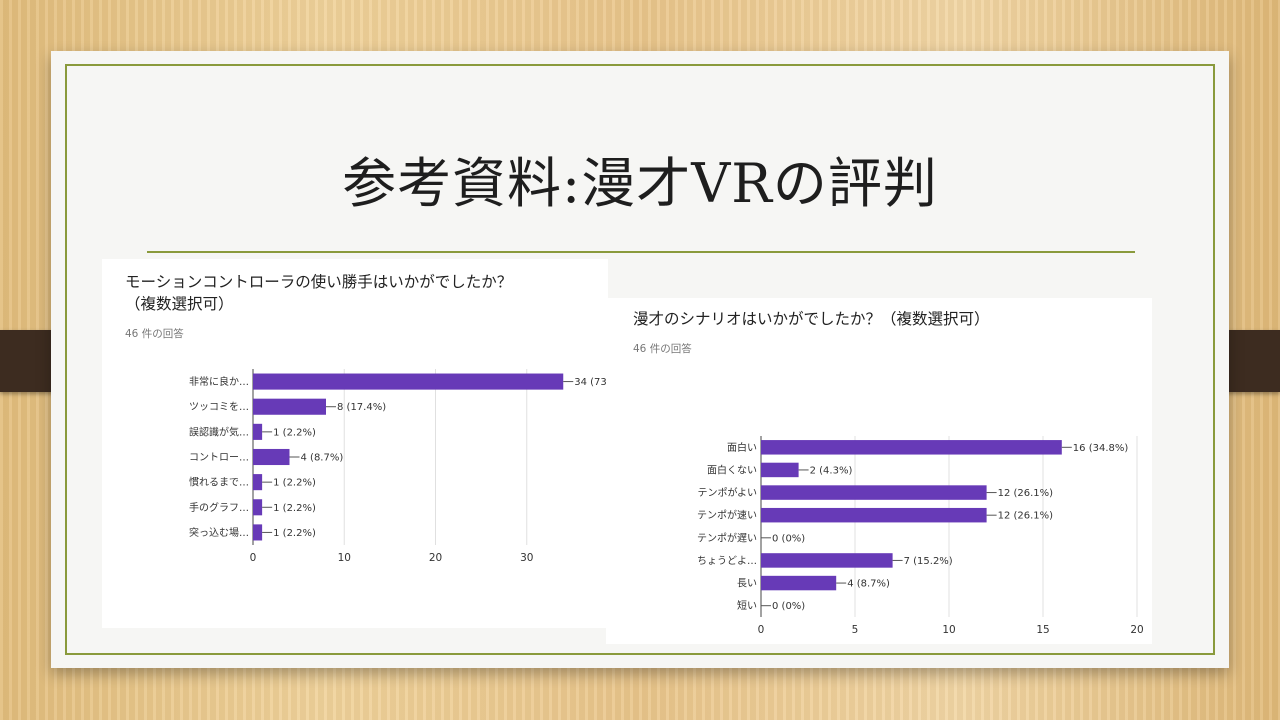 The width and height of the screenshot is (1280, 720). I want to click on category-label: テンポがよい, so click(728, 492).